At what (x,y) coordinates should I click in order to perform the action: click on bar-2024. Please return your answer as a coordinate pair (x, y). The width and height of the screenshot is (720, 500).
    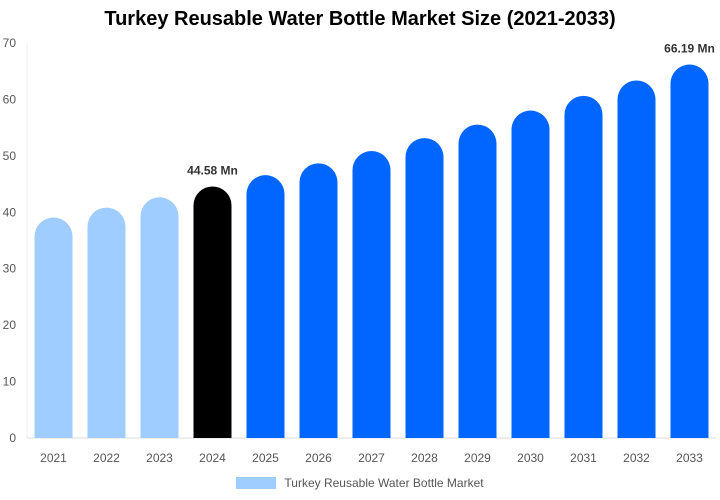
    Looking at the image, I should click on (212, 312).